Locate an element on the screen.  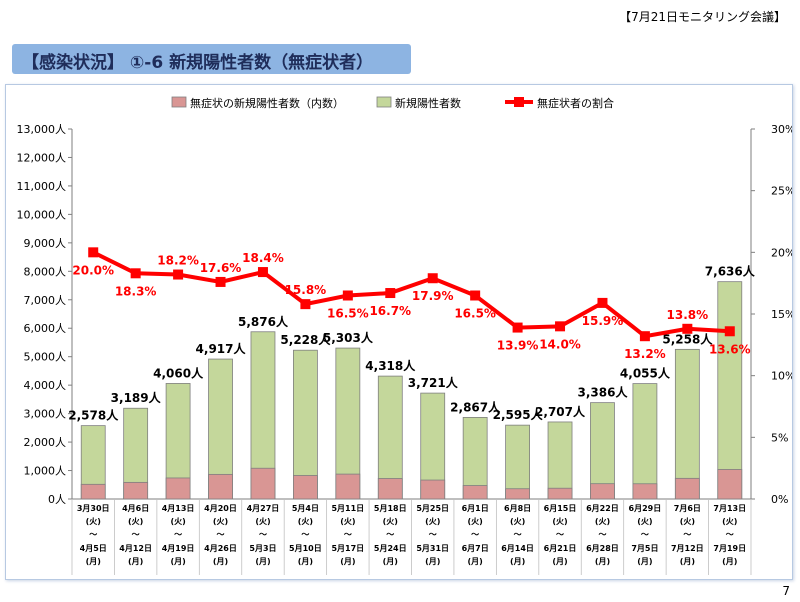
category-label: 5月18日 is located at coordinates (390, 508).